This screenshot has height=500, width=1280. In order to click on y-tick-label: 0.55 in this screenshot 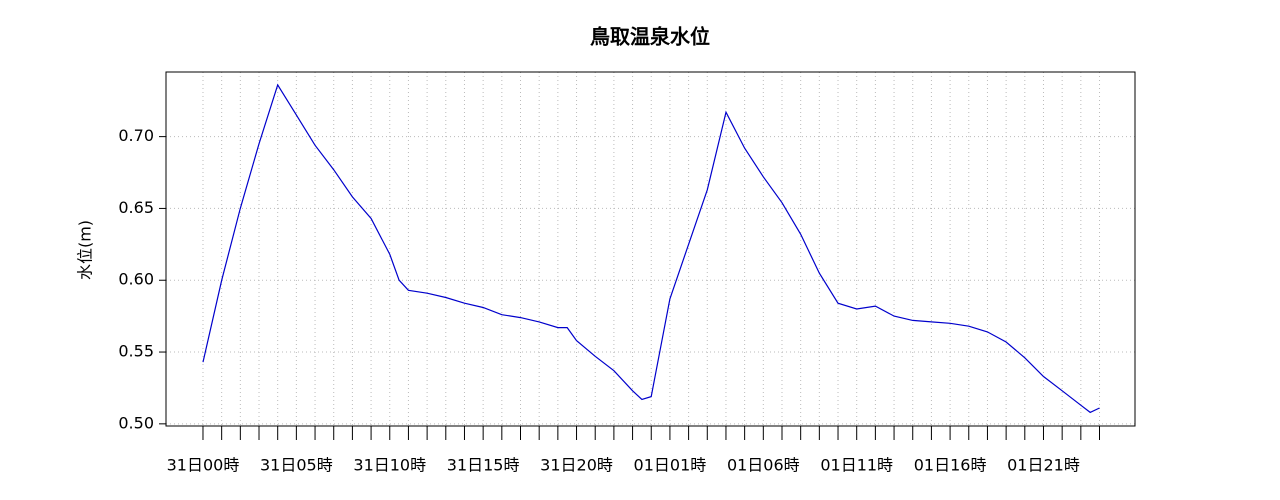, I will do `click(136, 351)`.